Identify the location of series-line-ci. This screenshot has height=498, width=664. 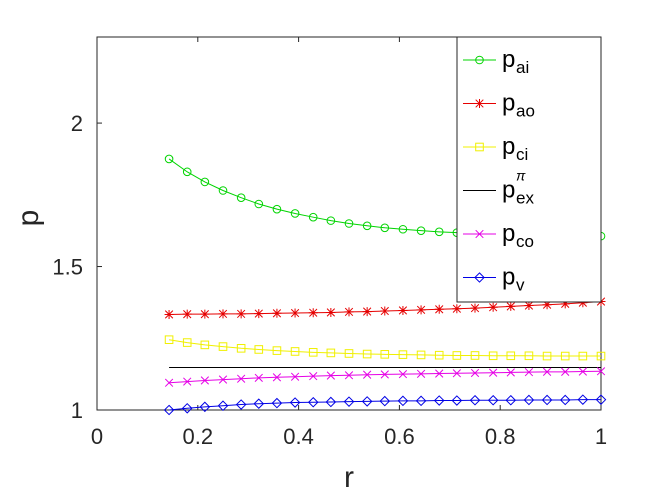
(384, 348).